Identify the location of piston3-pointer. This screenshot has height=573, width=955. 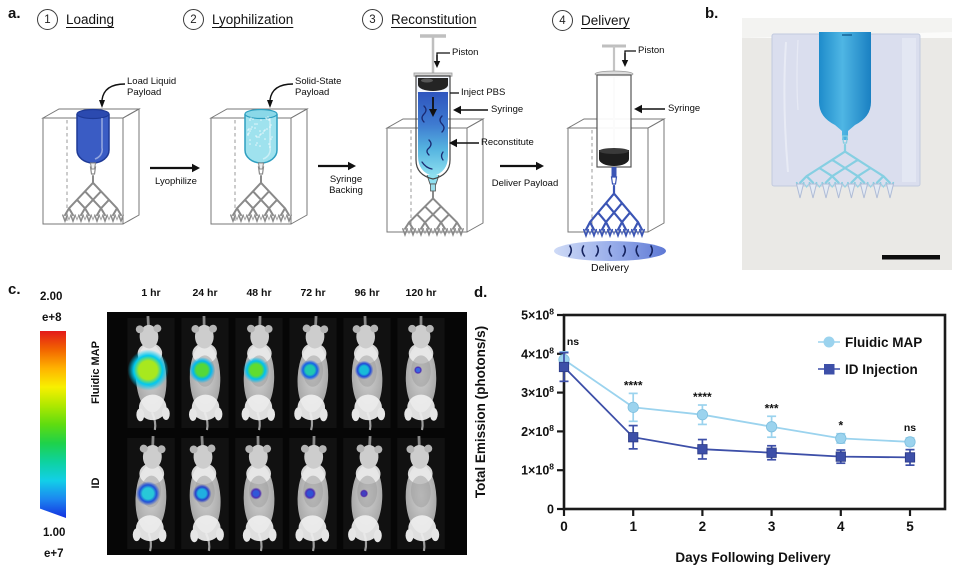
(441, 60).